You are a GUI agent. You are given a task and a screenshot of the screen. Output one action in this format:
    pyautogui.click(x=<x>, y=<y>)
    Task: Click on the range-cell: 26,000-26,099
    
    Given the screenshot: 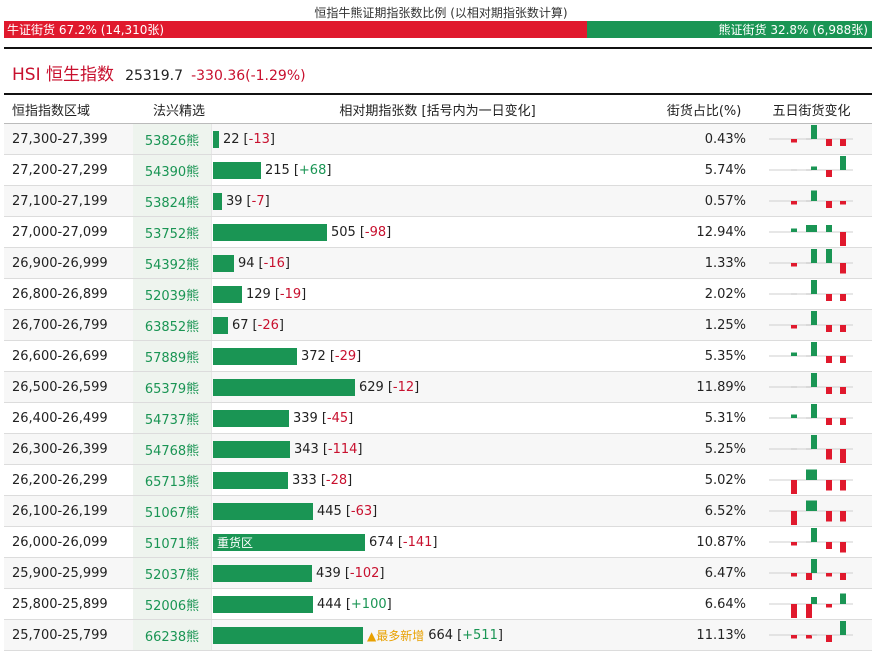 What is the action you would take?
    pyautogui.click(x=60, y=542)
    